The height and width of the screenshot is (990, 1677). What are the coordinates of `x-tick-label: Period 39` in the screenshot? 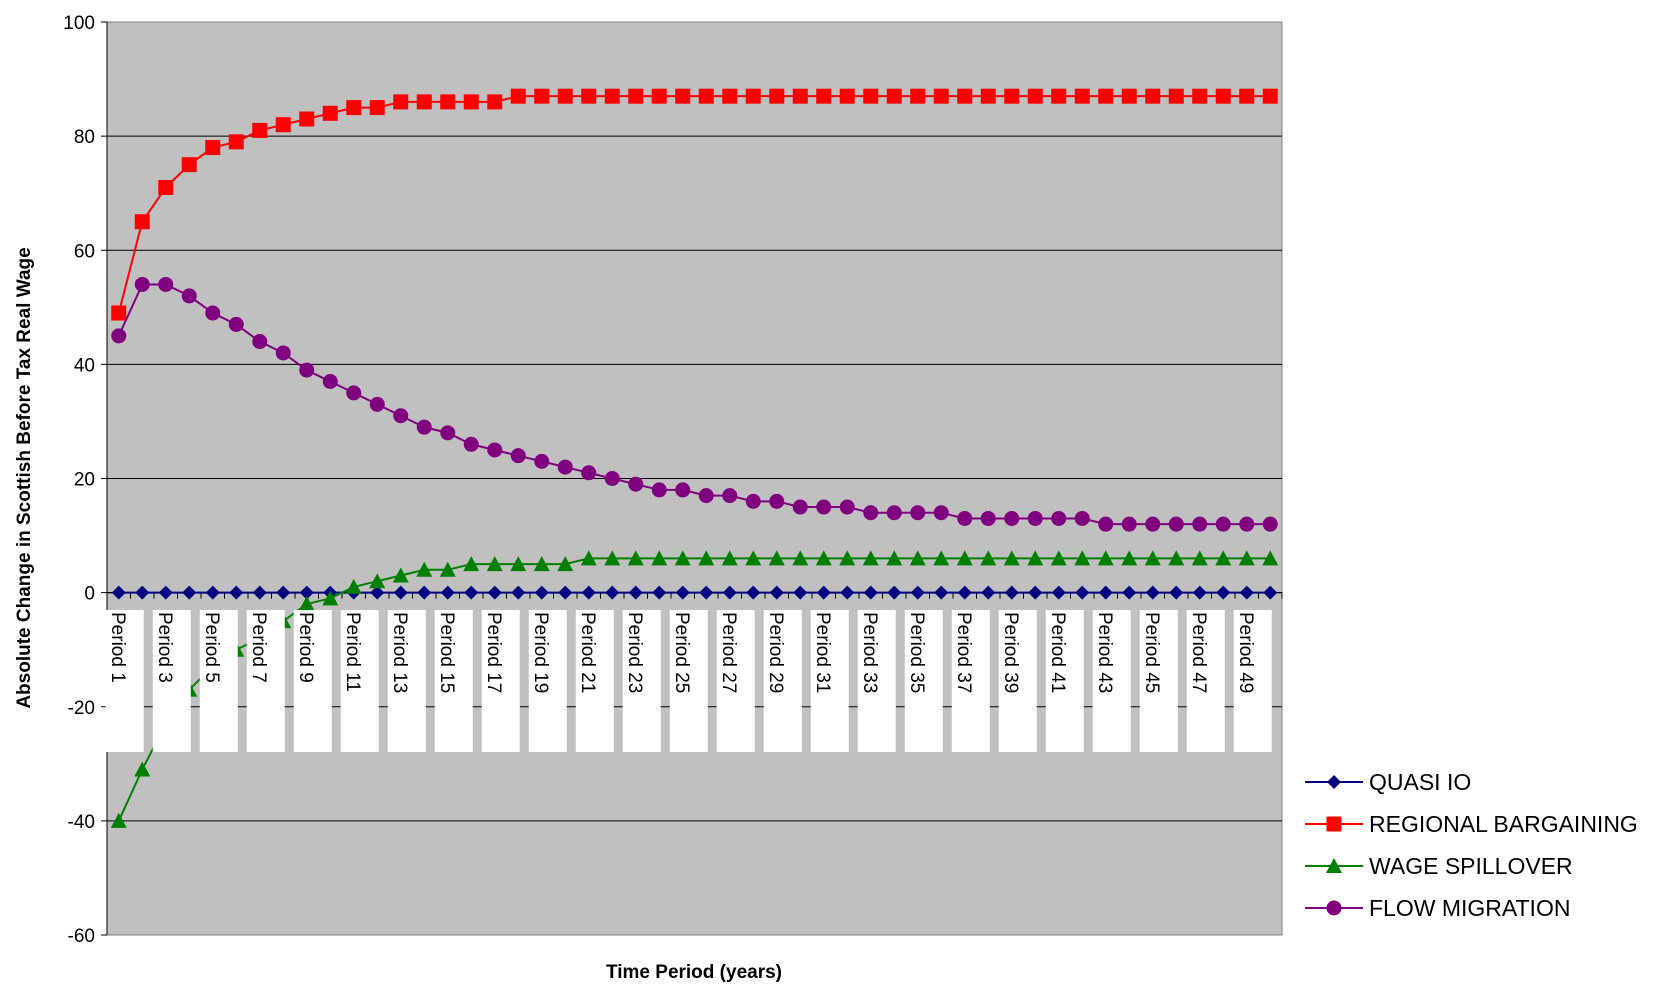 It's located at (1010, 652).